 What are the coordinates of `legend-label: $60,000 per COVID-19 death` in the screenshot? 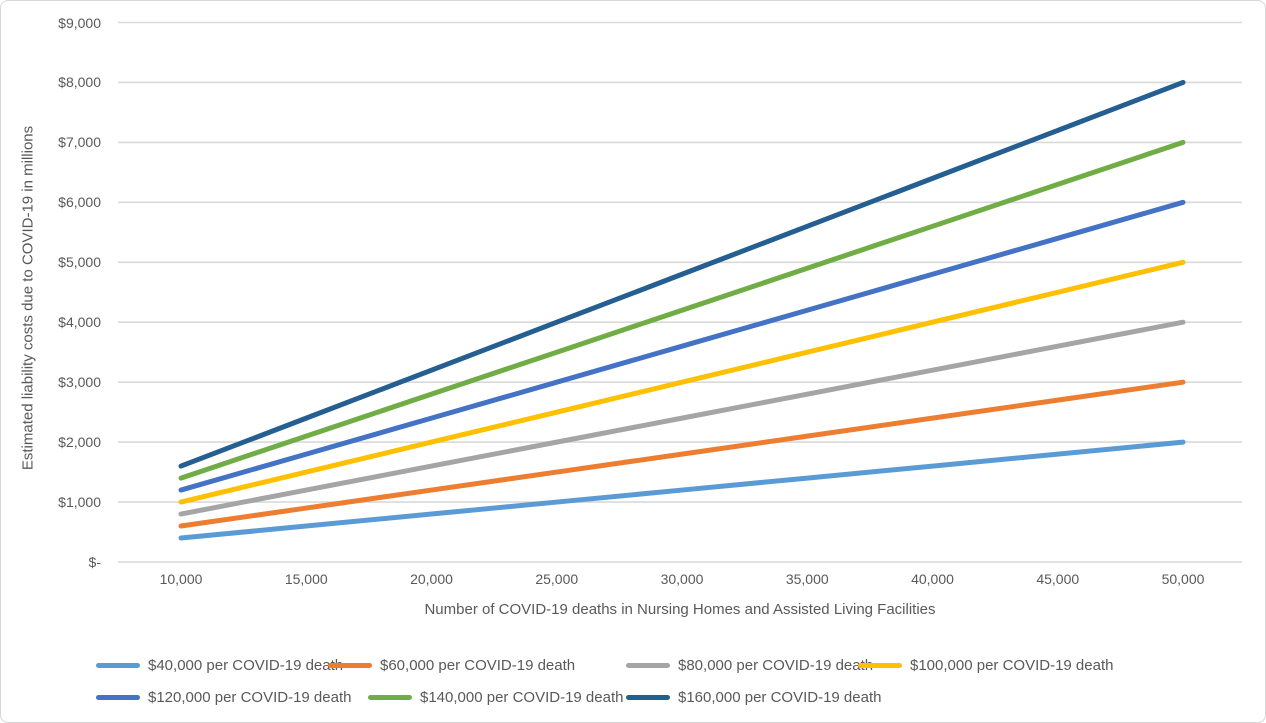 It's located at (478, 665).